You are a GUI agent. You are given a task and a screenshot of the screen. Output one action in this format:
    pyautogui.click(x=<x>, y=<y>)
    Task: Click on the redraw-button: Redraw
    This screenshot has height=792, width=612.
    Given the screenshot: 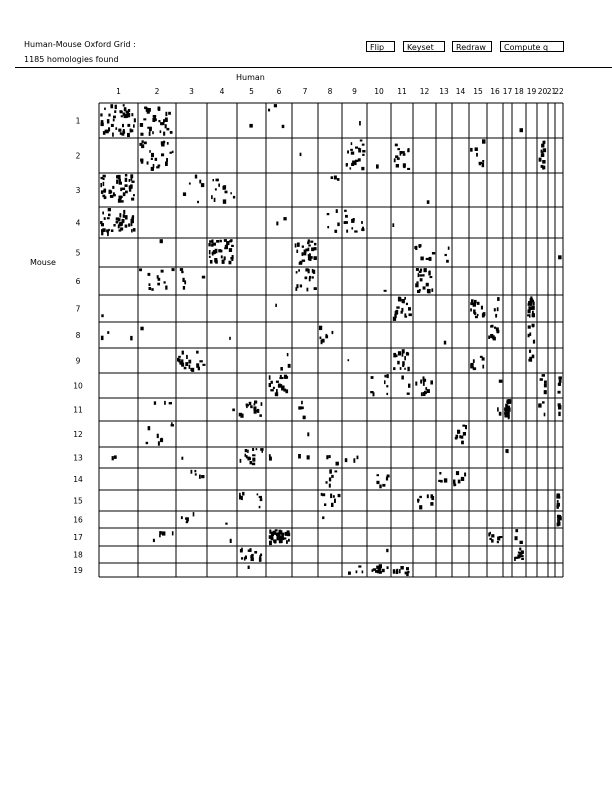 What is the action you would take?
    pyautogui.click(x=472, y=46)
    